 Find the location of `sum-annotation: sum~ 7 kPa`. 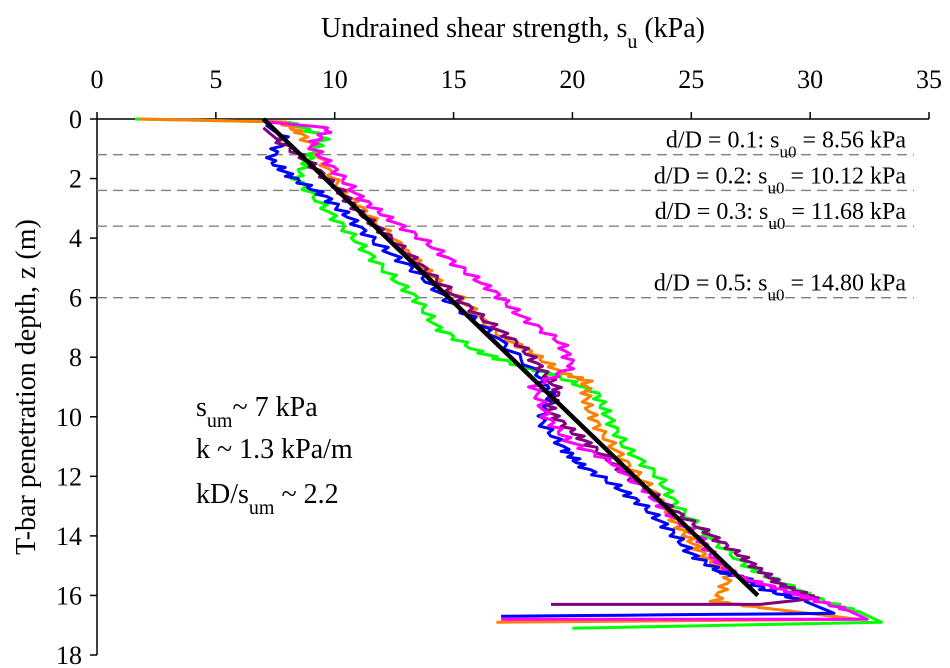

sum-annotation: sum~ 7 kPa is located at coordinates (257, 412).